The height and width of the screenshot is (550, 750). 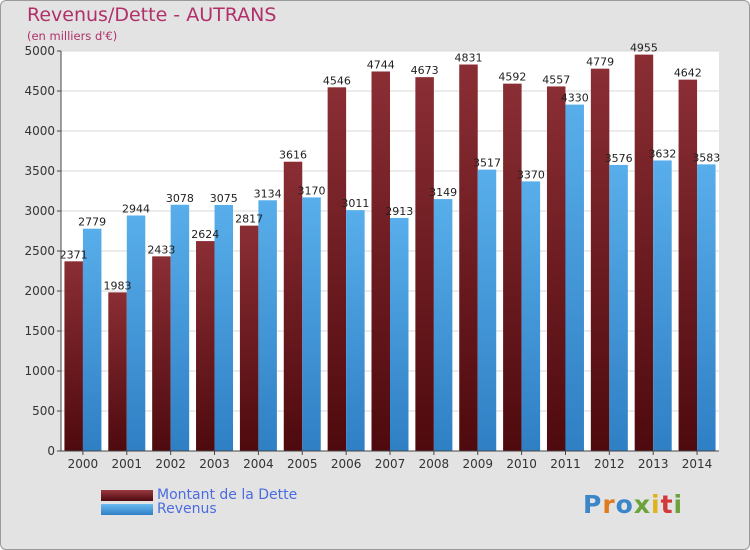 I want to click on data-label-revenue: 3583, so click(x=706, y=157).